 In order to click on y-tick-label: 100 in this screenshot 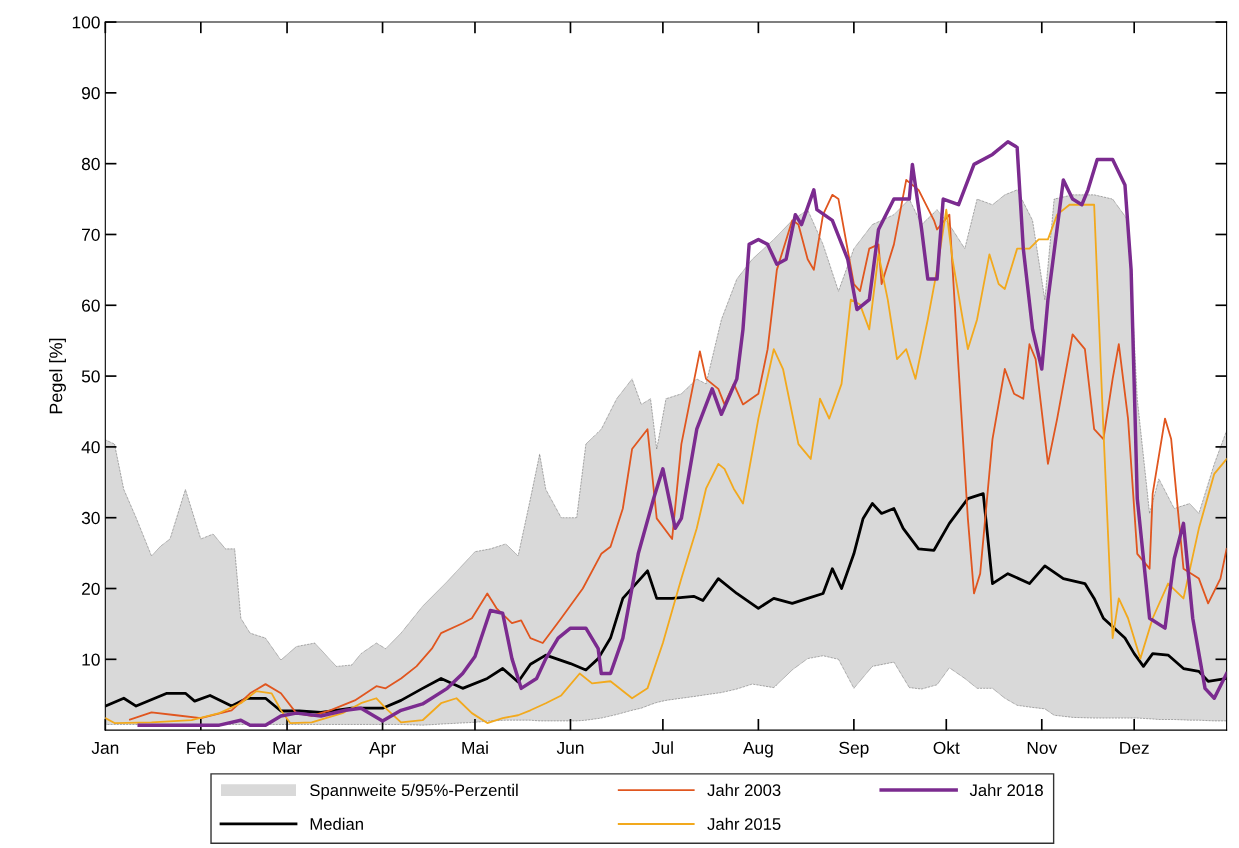, I will do `click(86, 22)`.